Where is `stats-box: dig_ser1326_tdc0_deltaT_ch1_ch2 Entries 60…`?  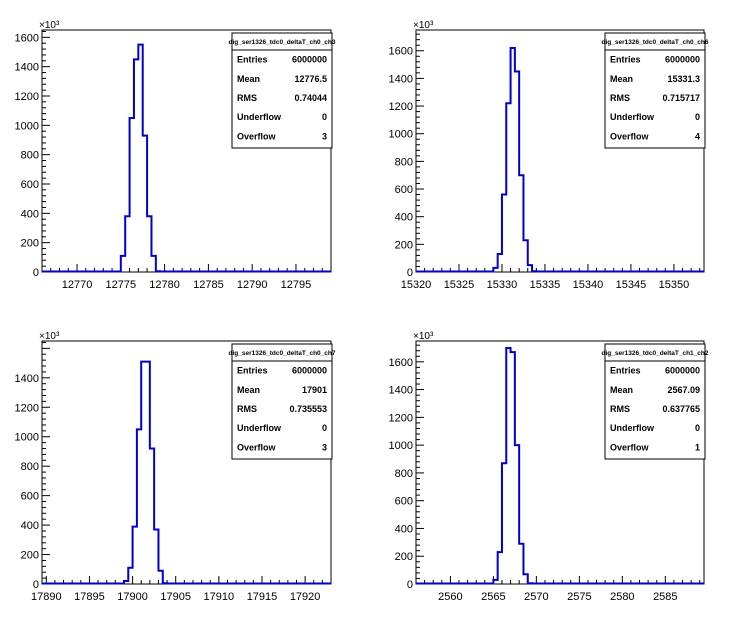
stats-box: dig_ser1326_tdc0_deltaT_ch1_ch2 Entries 60… is located at coordinates (655, 401).